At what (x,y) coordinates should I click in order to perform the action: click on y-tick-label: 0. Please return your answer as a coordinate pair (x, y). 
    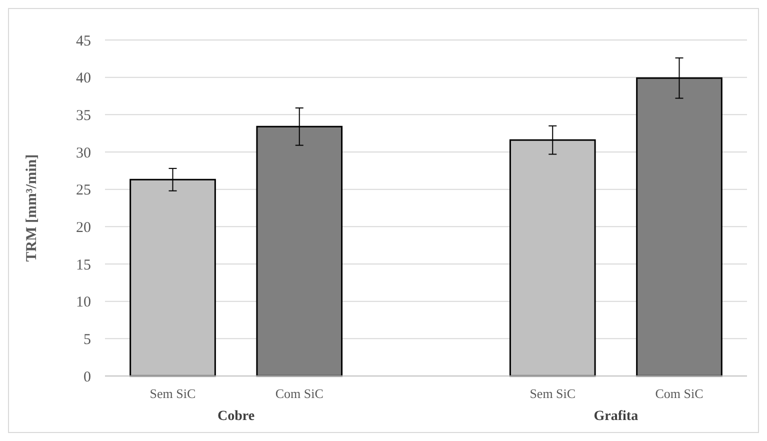
    Looking at the image, I should click on (87, 377).